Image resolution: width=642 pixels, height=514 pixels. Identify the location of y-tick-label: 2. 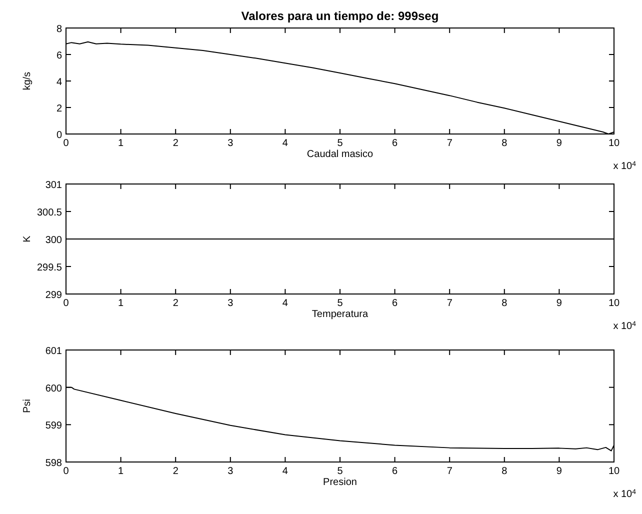
(59, 109).